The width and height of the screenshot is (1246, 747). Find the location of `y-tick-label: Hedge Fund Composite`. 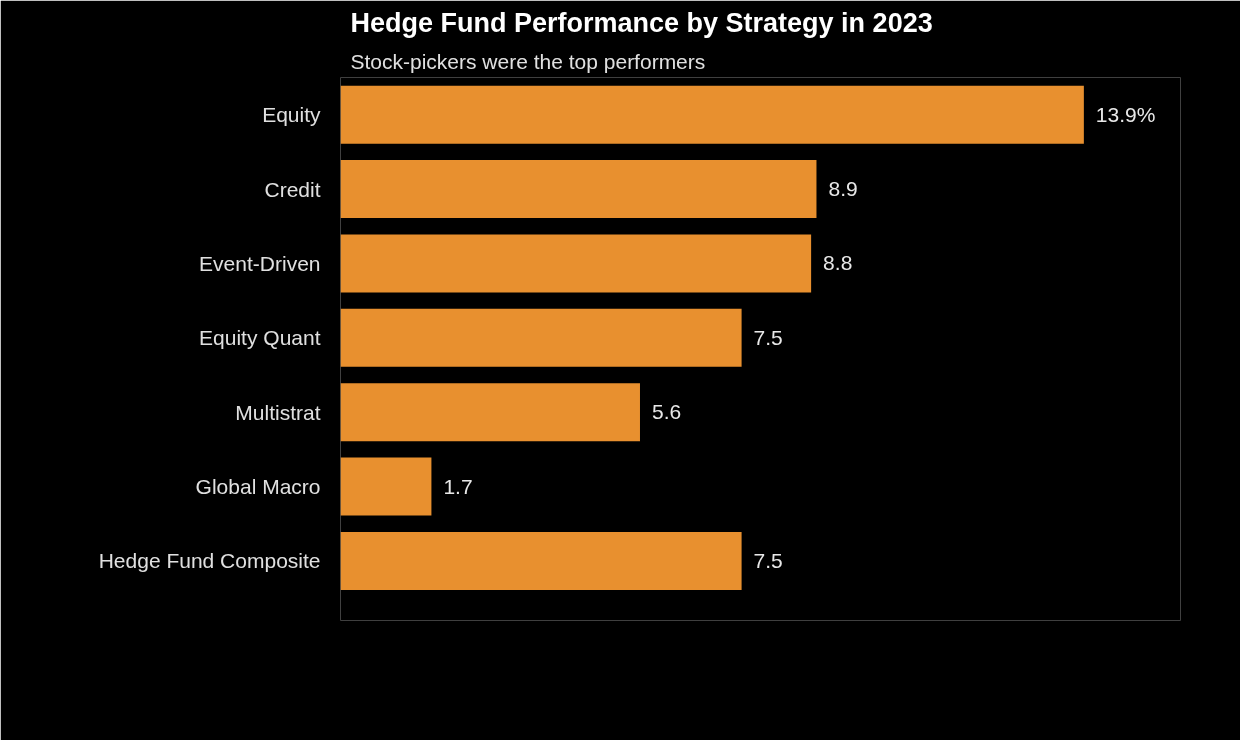

y-tick-label: Hedge Fund Composite is located at coordinates (209, 561).